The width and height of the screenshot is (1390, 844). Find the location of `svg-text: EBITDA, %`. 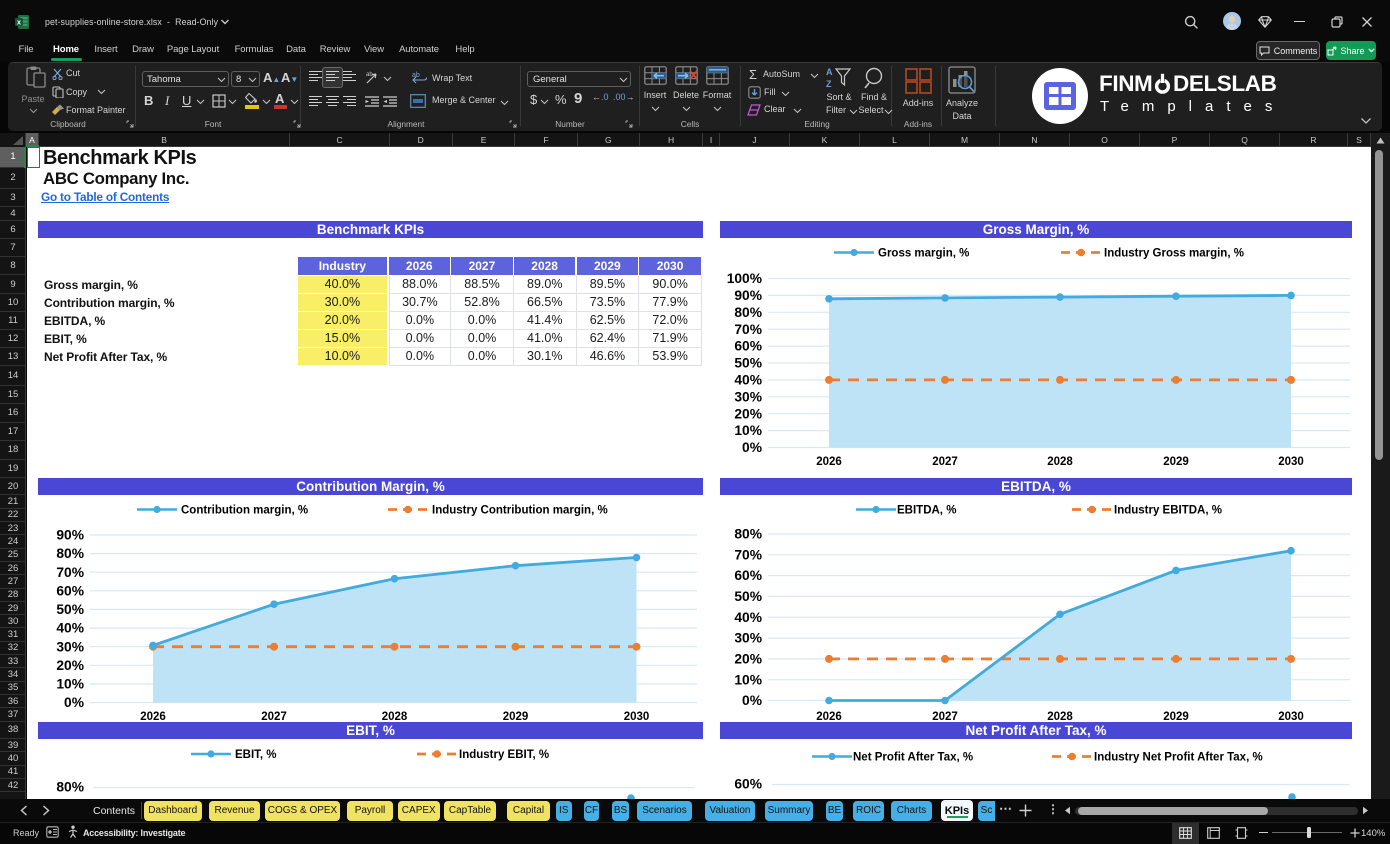

svg-text: EBITDA, % is located at coordinates (926, 510).